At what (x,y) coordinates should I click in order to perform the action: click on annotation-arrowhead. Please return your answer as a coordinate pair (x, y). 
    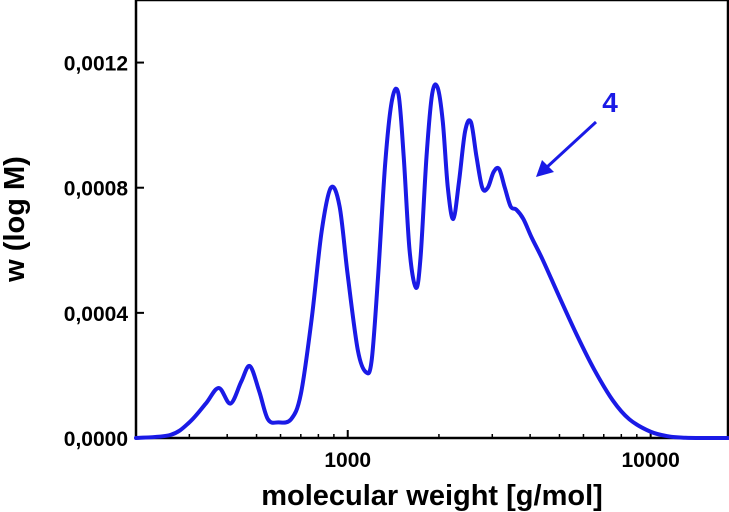
    Looking at the image, I should click on (545, 168).